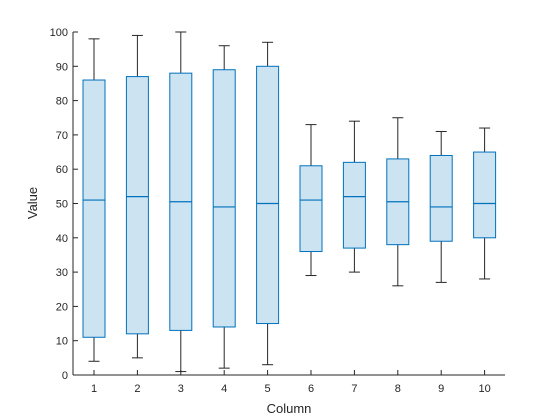 The image size is (560, 420). What do you see at coordinates (289, 408) in the screenshot?
I see `x-axis-label: Column` at bounding box center [289, 408].